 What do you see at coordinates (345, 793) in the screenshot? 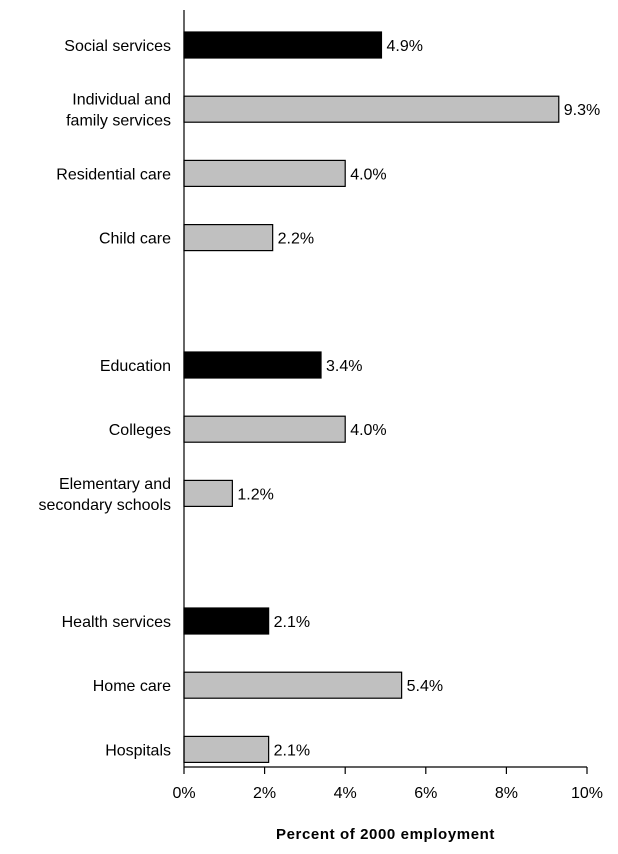
I see `x-tick-label: 4%` at bounding box center [345, 793].